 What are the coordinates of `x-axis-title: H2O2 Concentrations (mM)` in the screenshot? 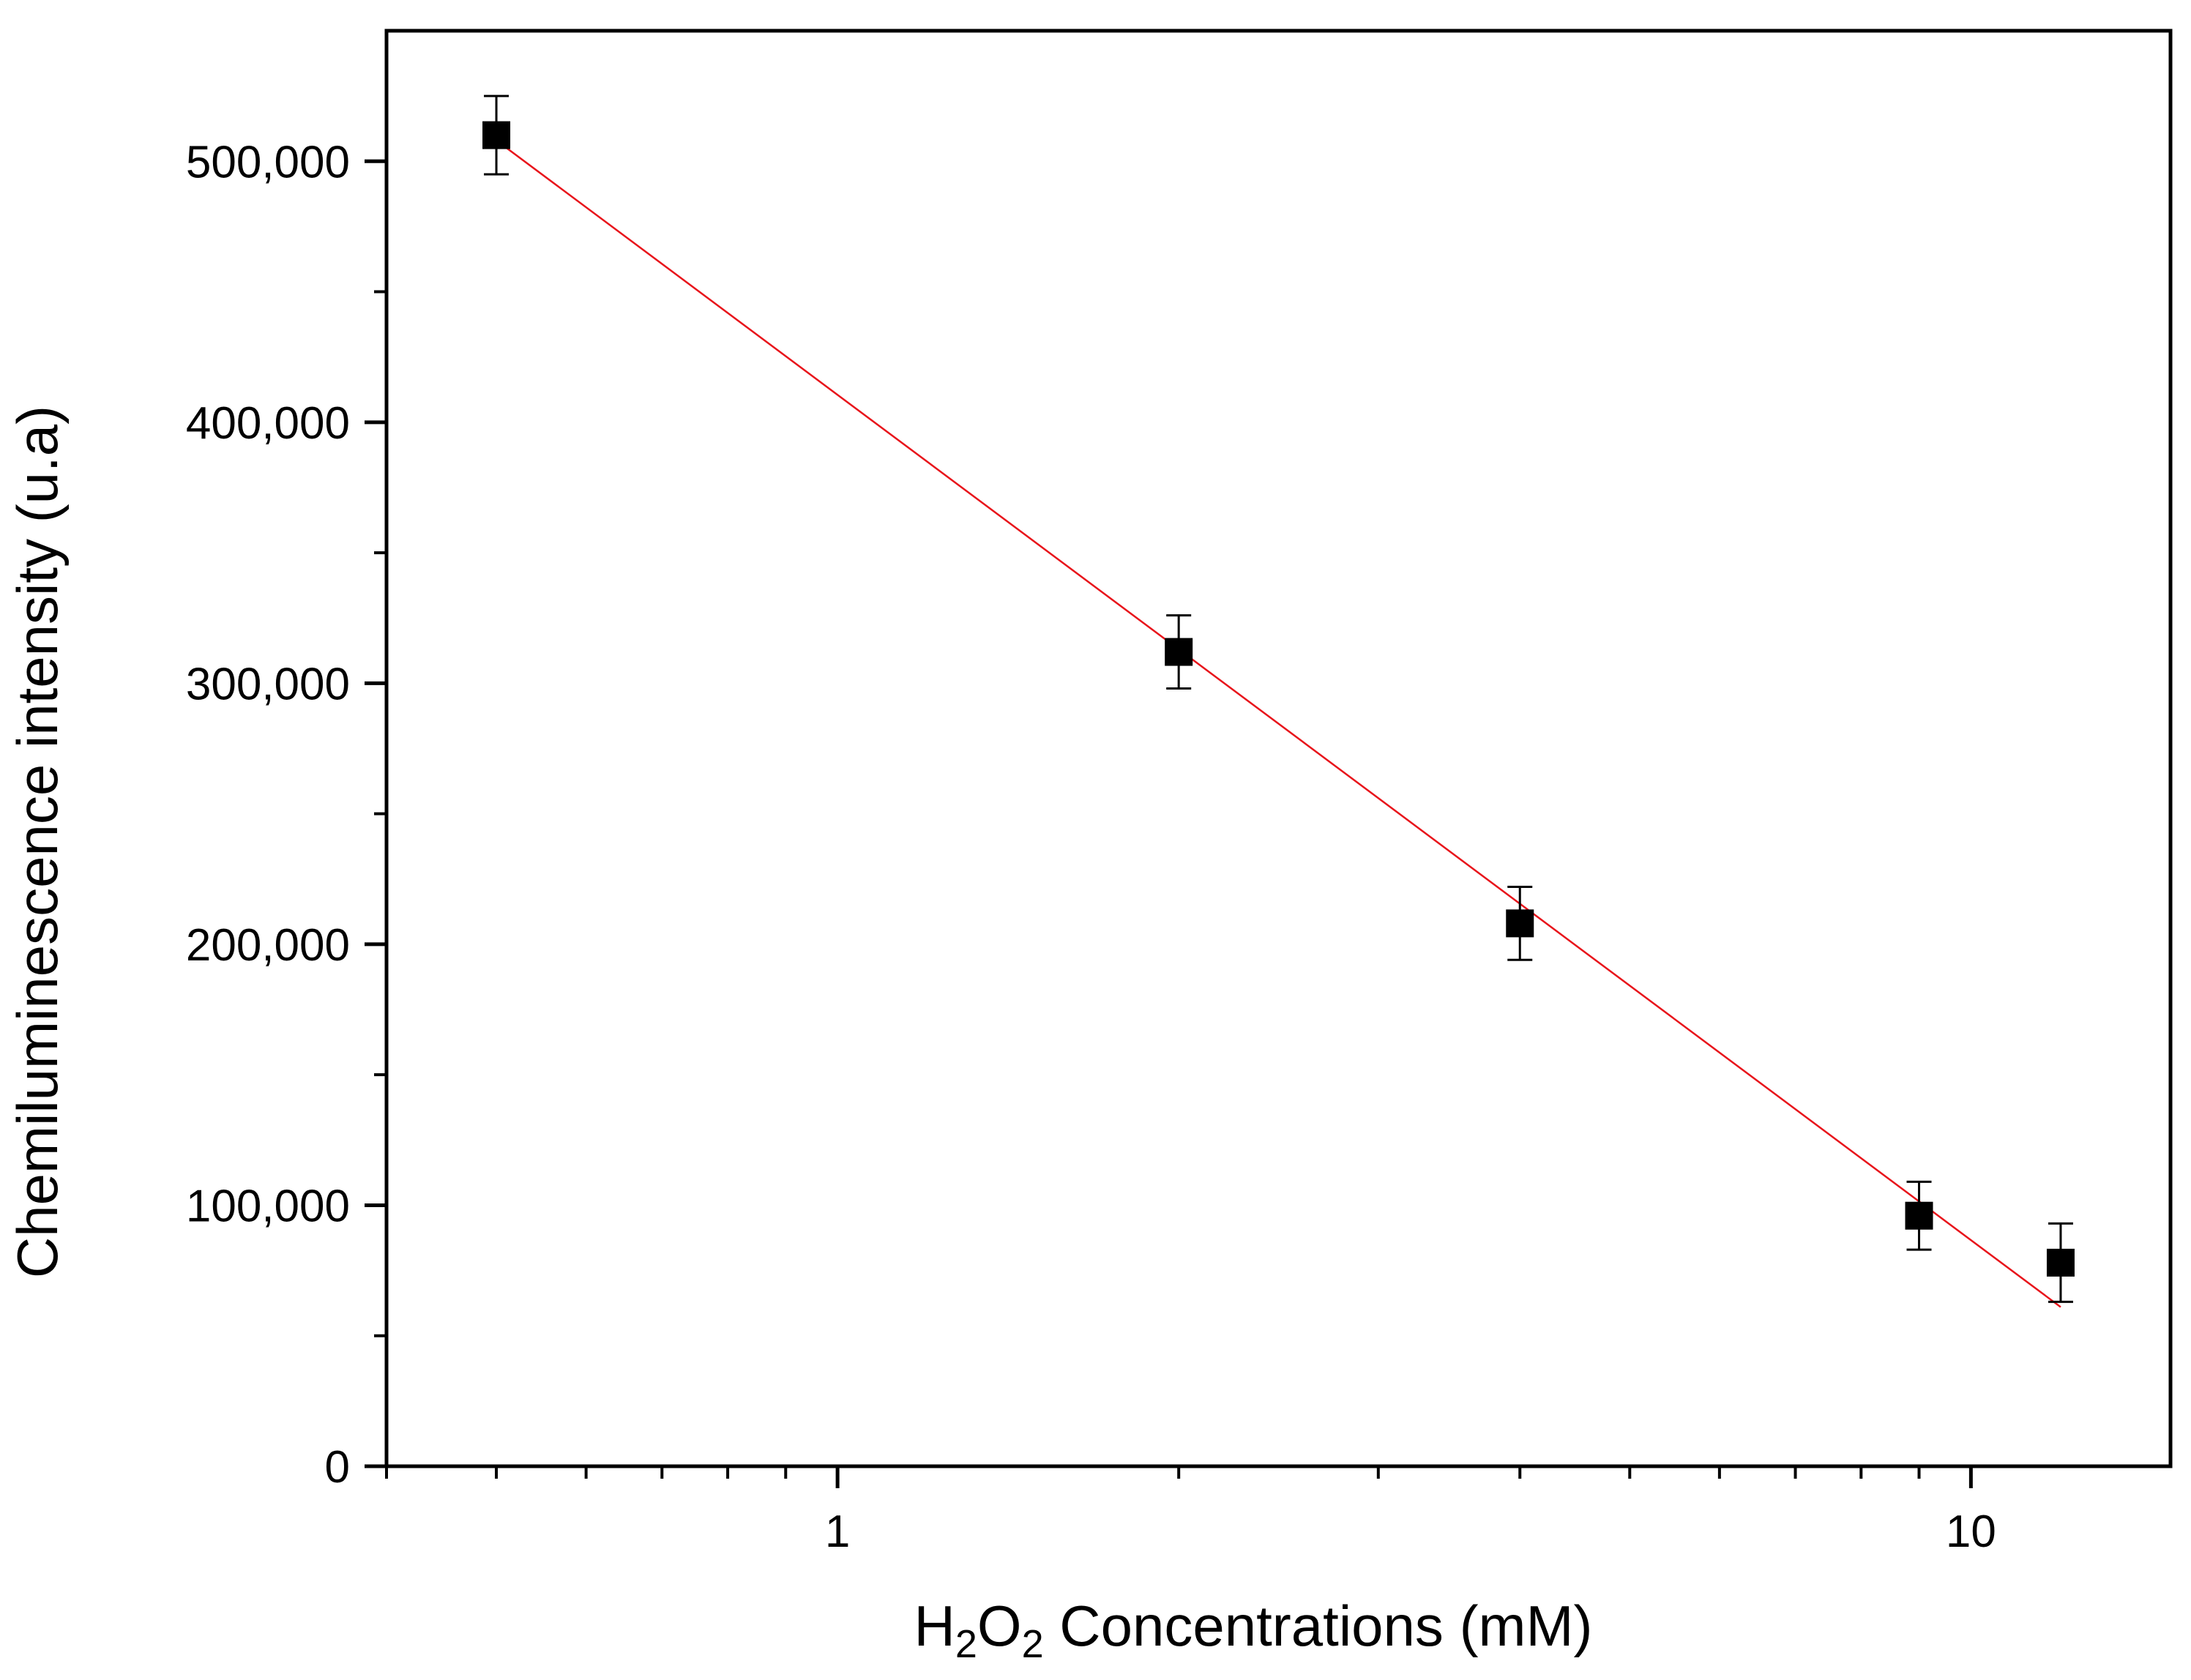 It's located at (1253, 1630).